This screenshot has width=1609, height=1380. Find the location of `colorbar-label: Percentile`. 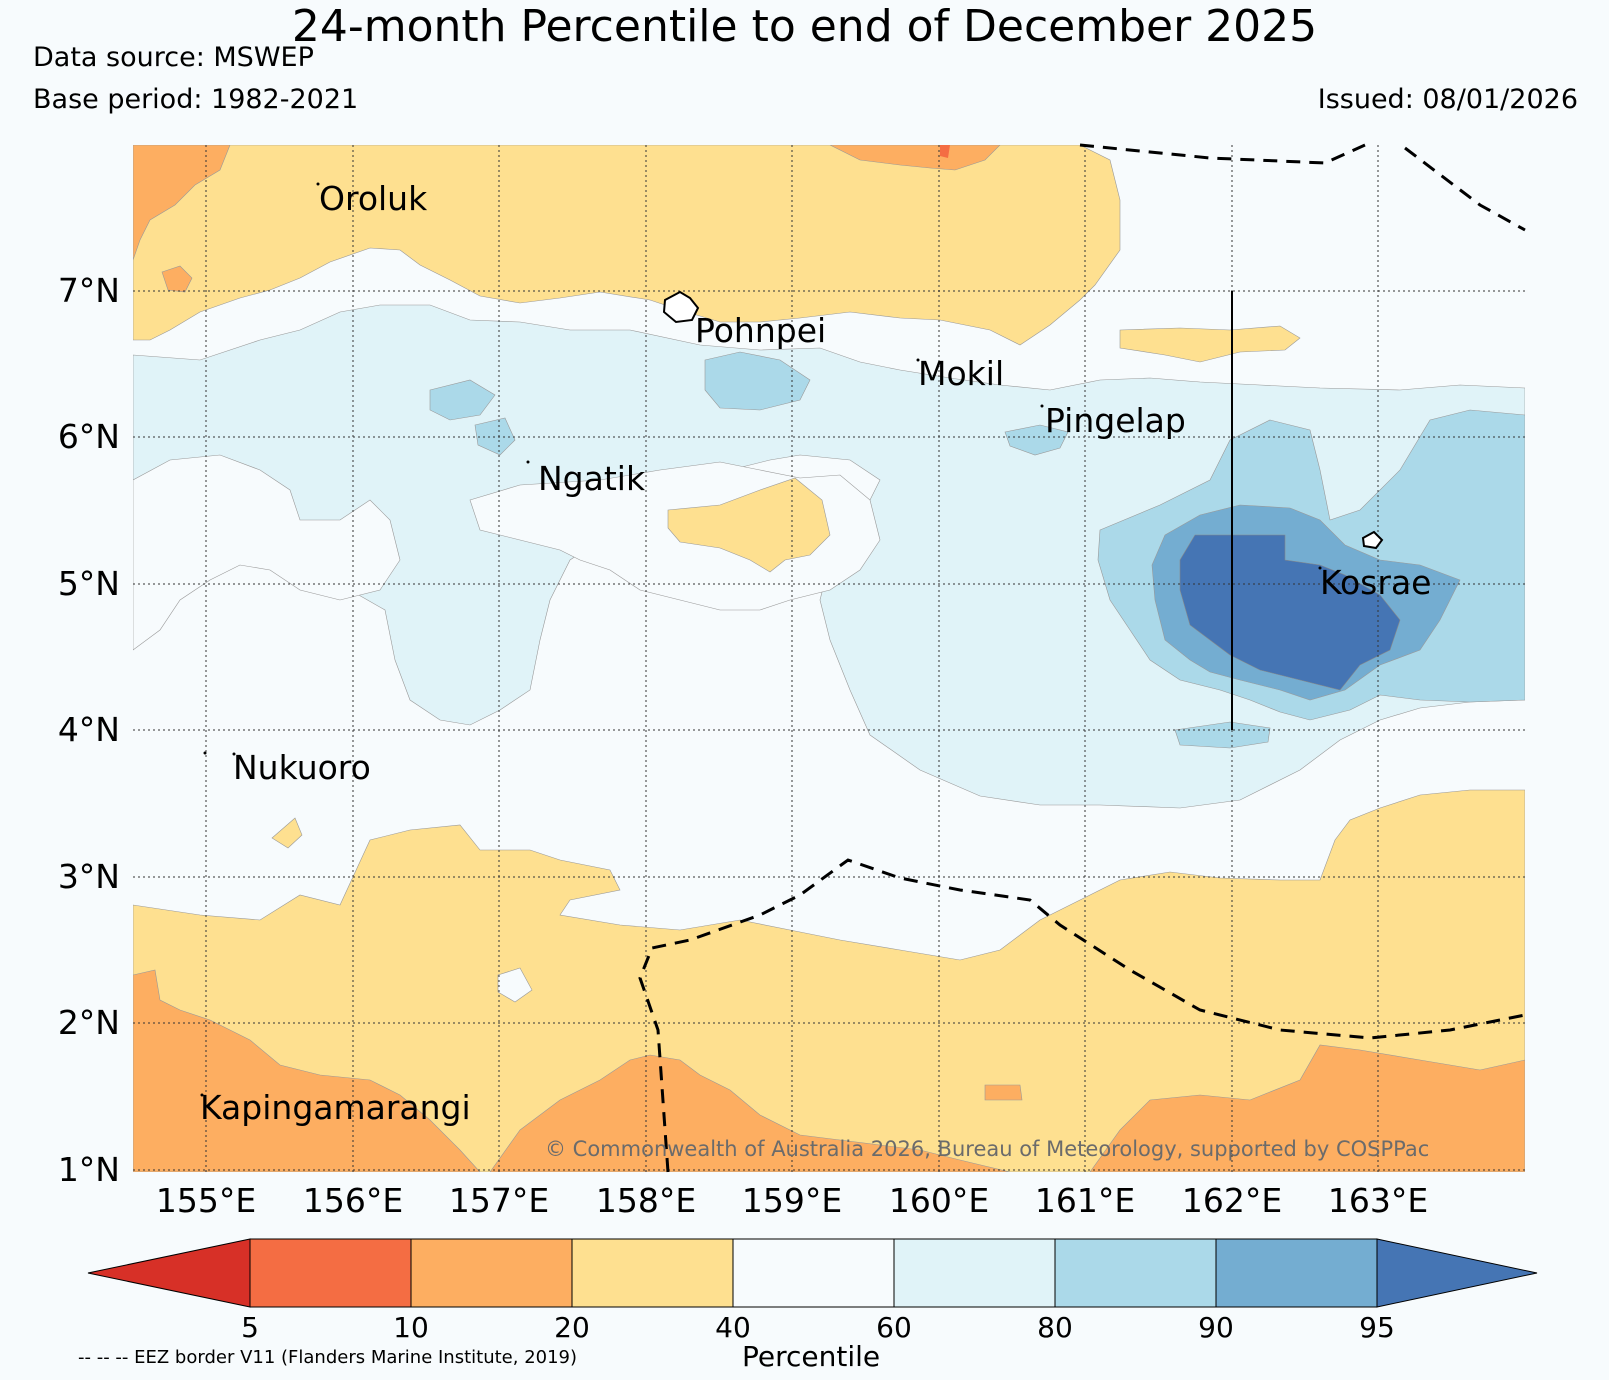

colorbar-label: Percentile is located at coordinates (811, 1356).